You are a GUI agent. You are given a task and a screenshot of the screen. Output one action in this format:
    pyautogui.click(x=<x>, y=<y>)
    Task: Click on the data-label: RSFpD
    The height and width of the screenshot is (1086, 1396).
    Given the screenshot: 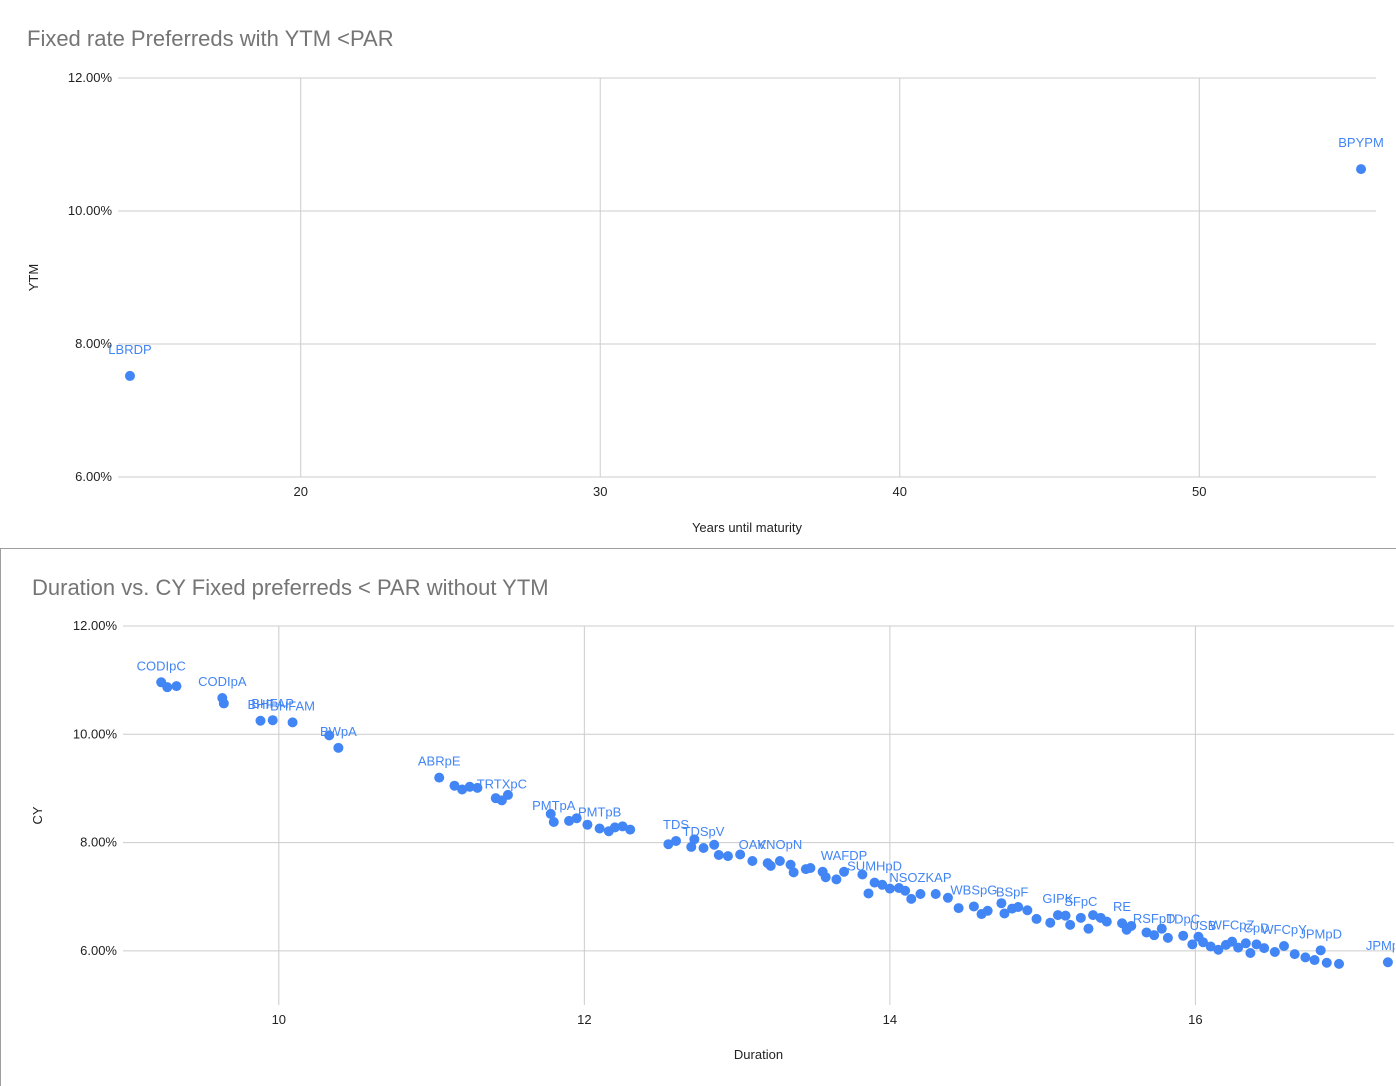 What is the action you would take?
    pyautogui.click(x=1154, y=918)
    